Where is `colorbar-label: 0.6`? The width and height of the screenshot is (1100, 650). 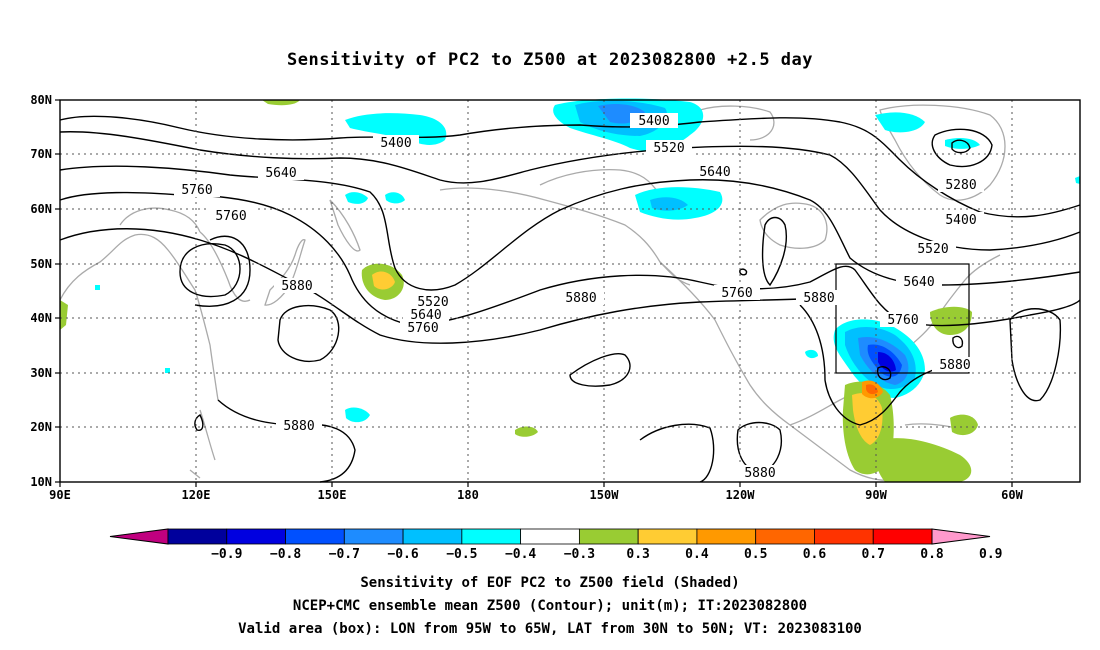 colorbar-label: 0.6 is located at coordinates (815, 554).